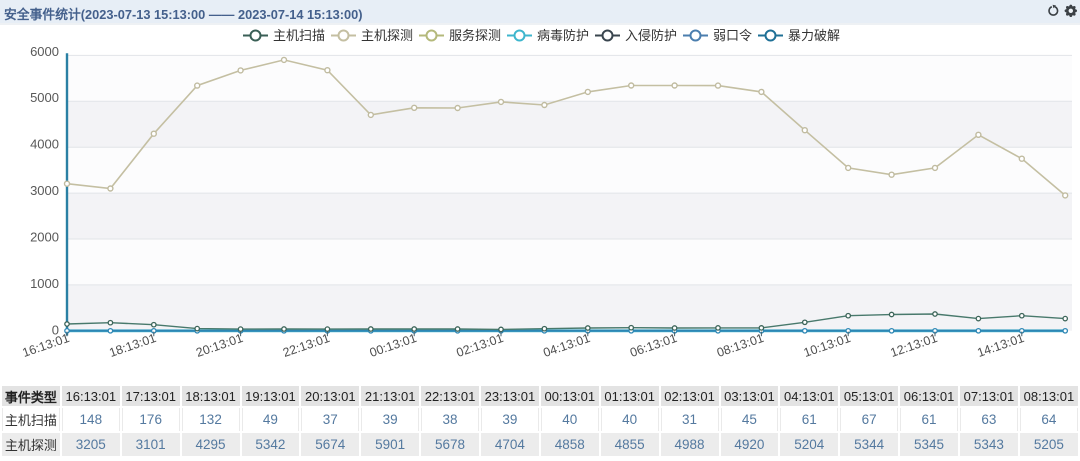  Describe the element at coordinates (740, 345) in the screenshot. I see `svg-text: 08:13:01` at that location.